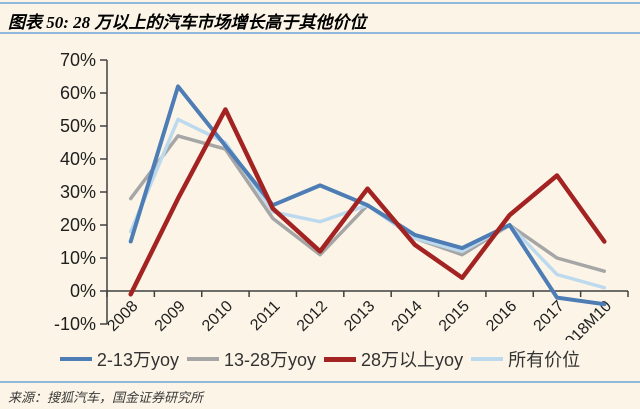 This screenshot has height=409, width=640. What do you see at coordinates (78, 60) in the screenshot?
I see `y-tick-label: 70%` at bounding box center [78, 60].